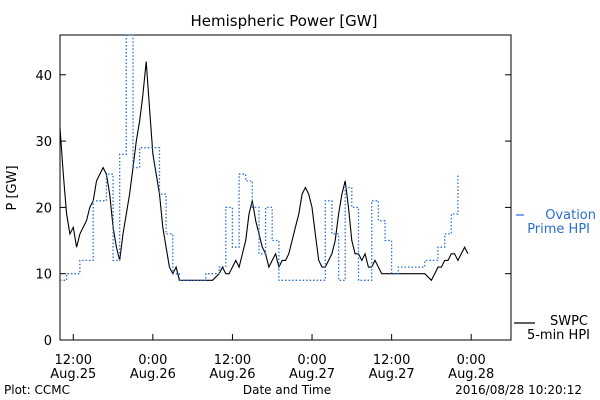 This screenshot has width=600, height=400. I want to click on x-axis-label: Date and Time, so click(287, 390).